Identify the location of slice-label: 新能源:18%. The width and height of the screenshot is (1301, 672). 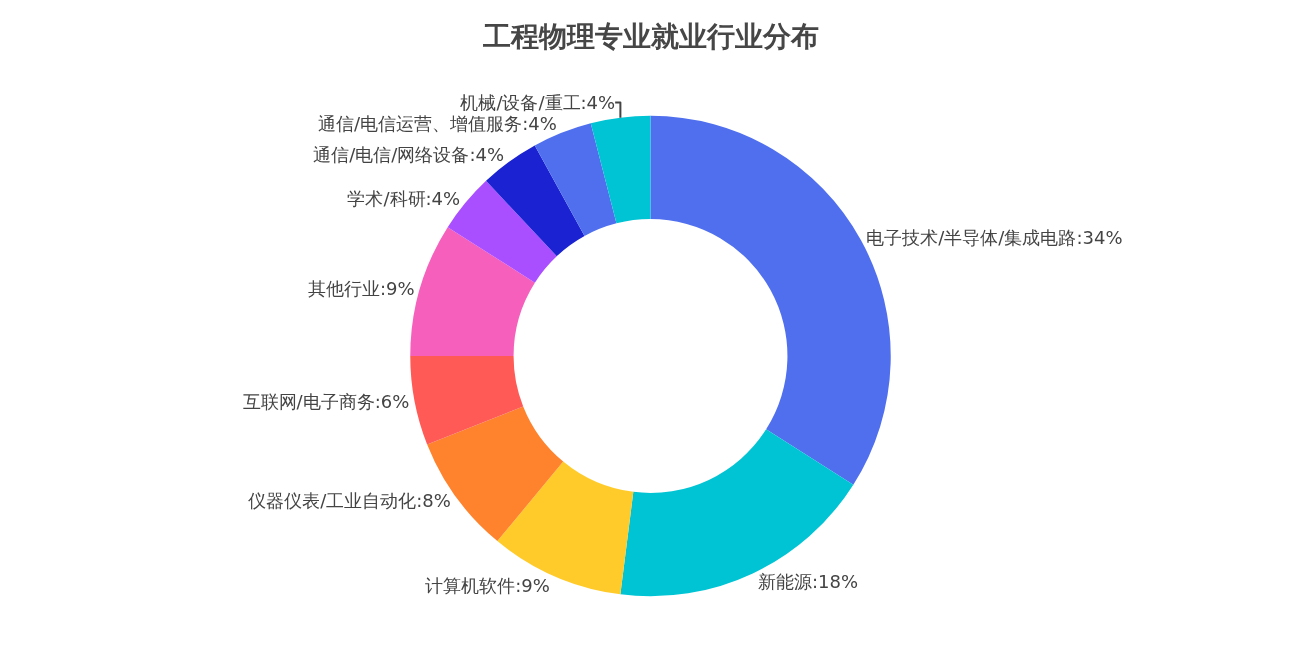
(808, 582).